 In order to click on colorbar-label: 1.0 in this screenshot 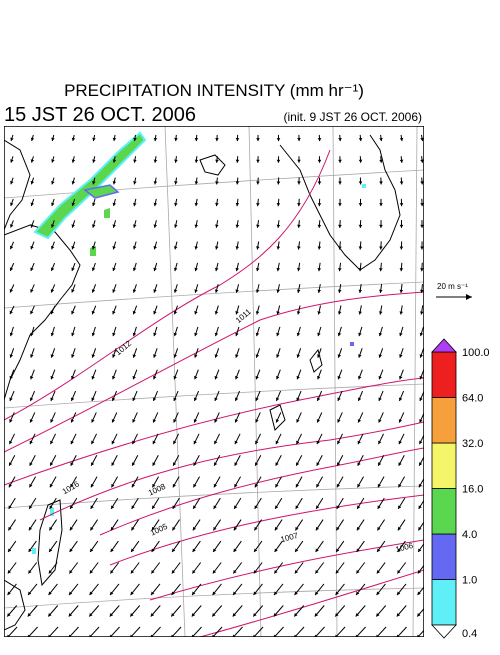, I will do `click(469, 581)`.